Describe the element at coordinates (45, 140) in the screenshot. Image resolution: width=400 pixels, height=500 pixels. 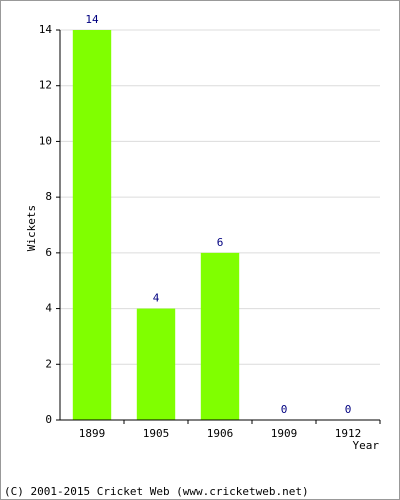
I see `y-tick-label: 10` at that location.